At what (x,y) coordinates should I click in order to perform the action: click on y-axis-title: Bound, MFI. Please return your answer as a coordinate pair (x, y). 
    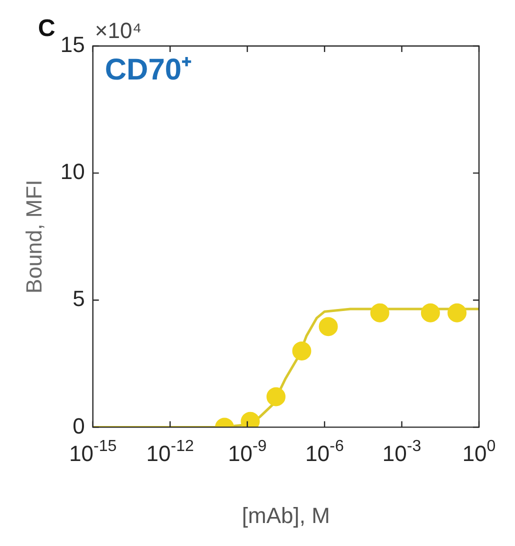
    Looking at the image, I should click on (33, 237).